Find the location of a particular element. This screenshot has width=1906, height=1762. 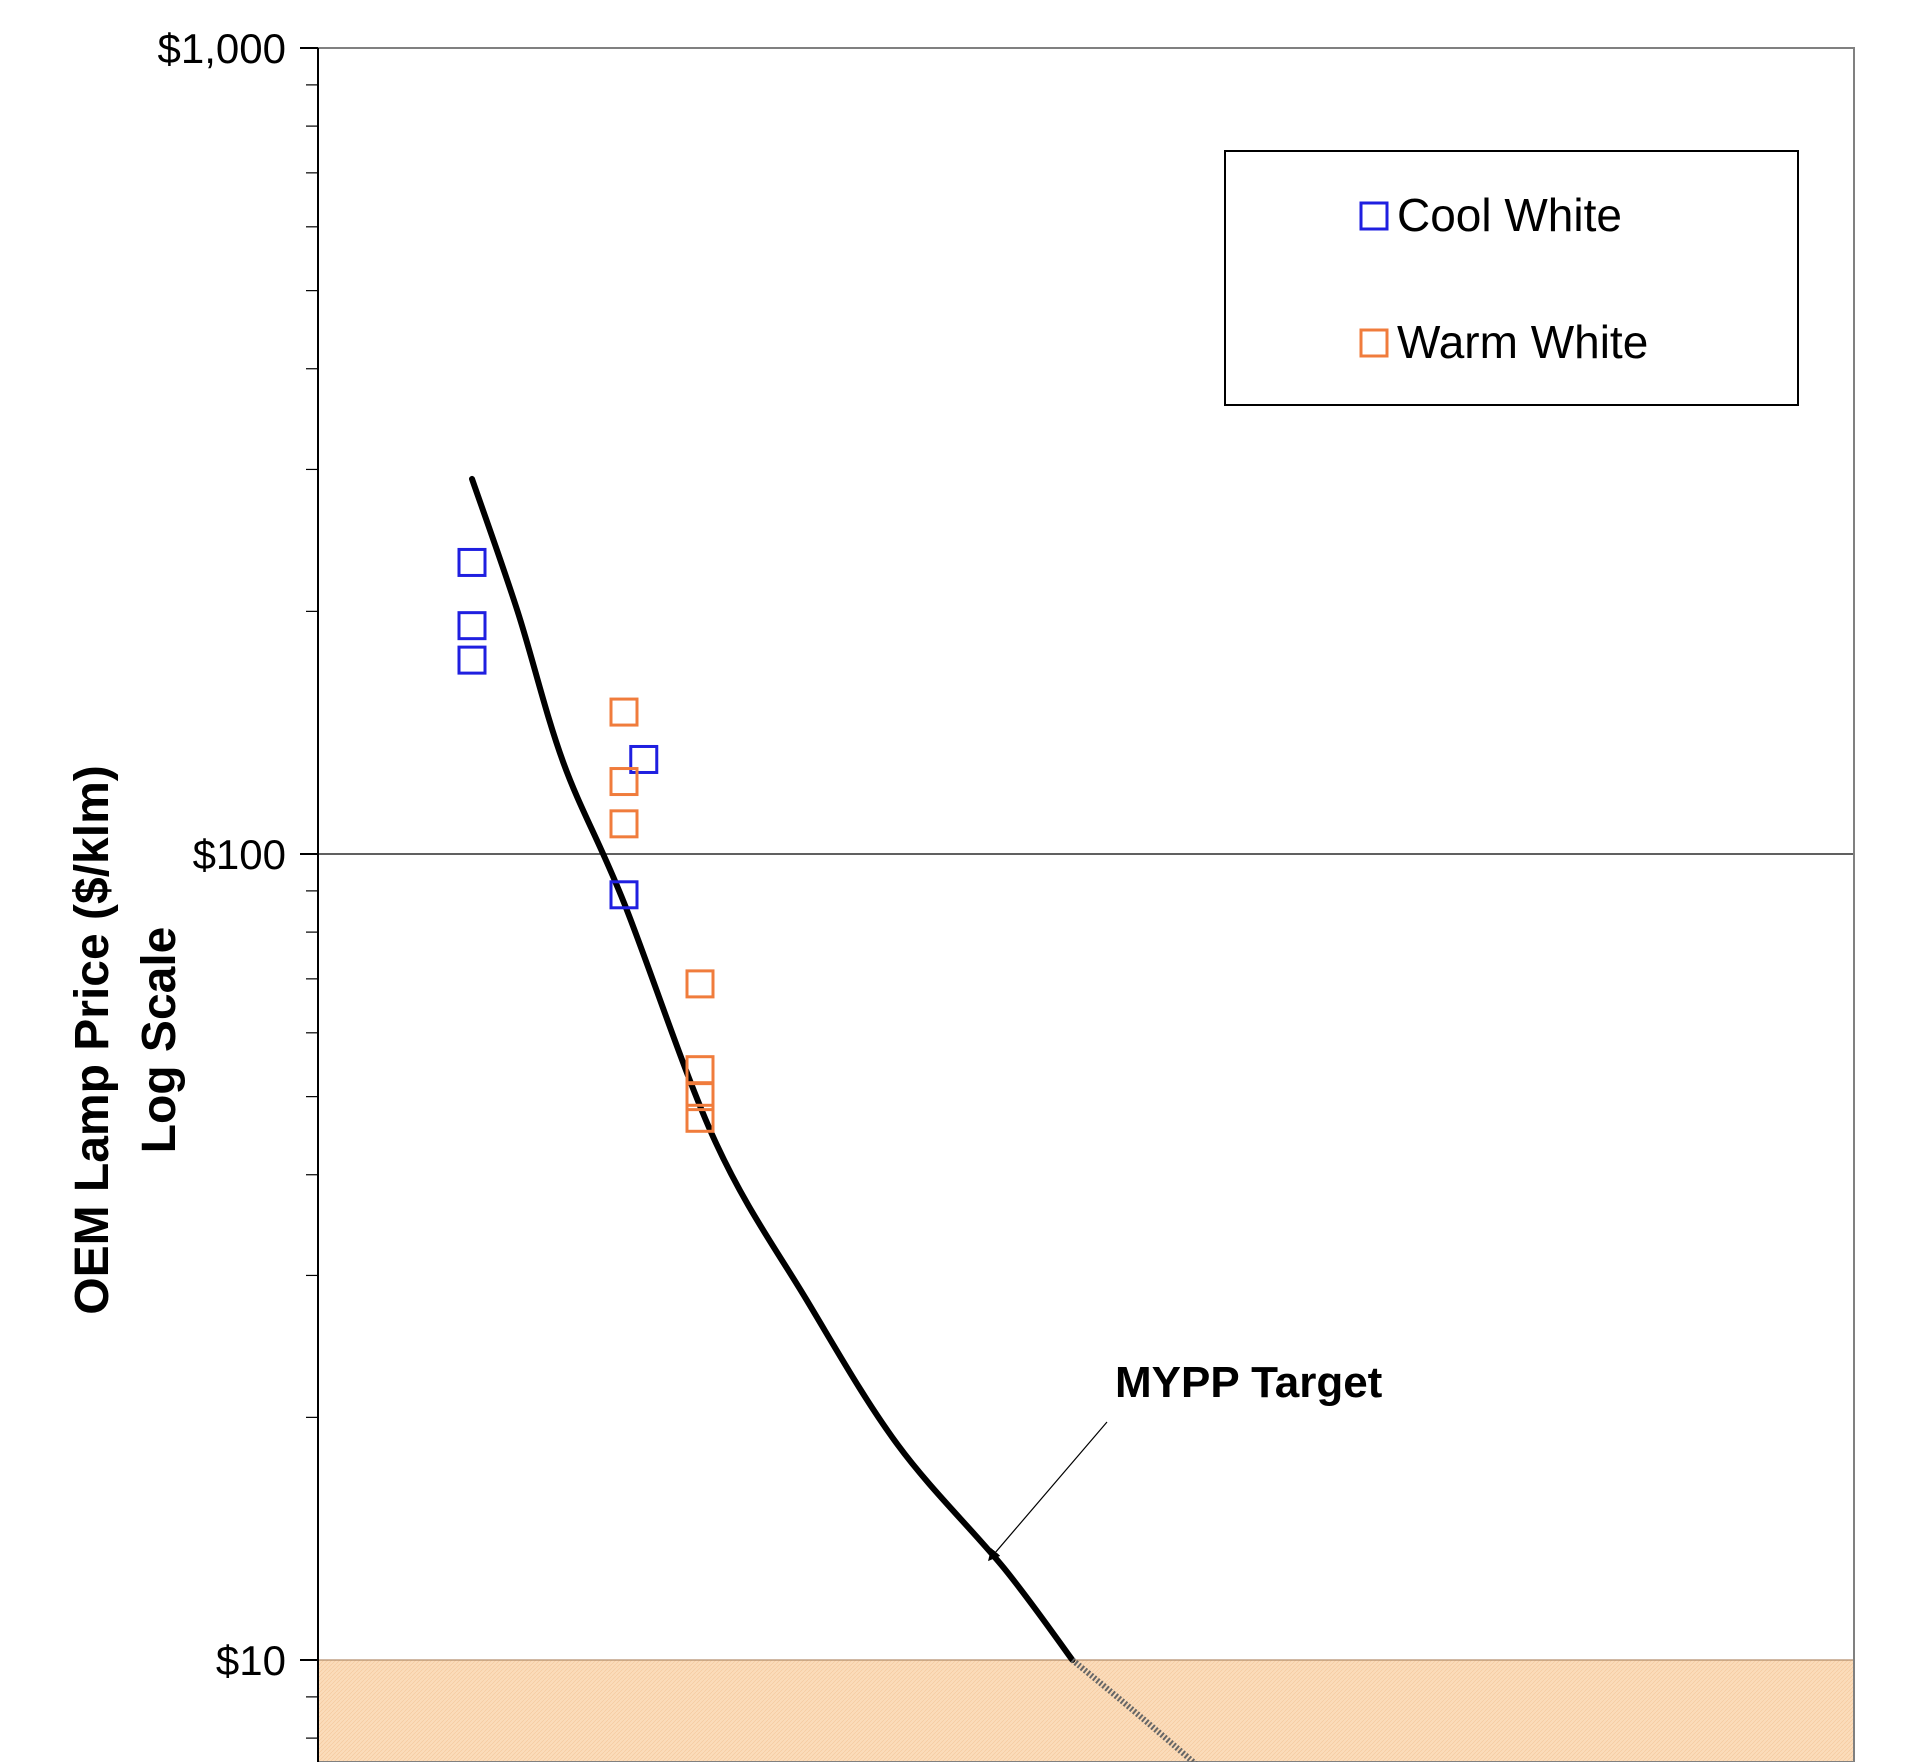

y-axis-label-line2: Log Scale is located at coordinates (159, 1040).